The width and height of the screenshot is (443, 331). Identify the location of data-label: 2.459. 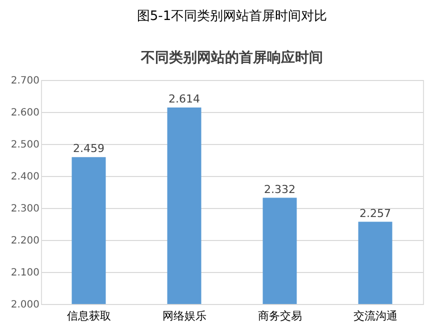
(88, 149).